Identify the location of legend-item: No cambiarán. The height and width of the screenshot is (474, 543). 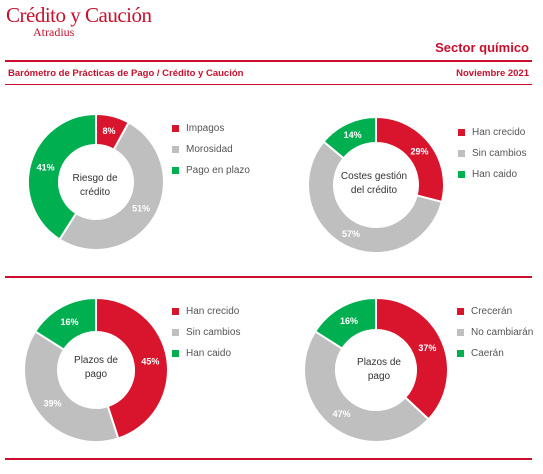
(495, 332).